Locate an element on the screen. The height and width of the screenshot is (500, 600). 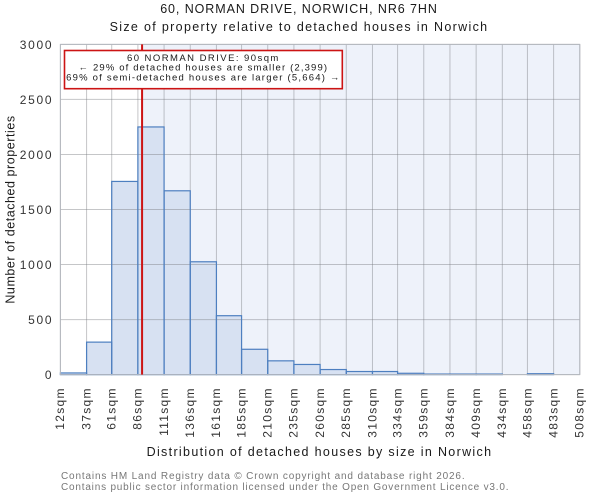
svg-text: 409sqm is located at coordinates (476, 412).